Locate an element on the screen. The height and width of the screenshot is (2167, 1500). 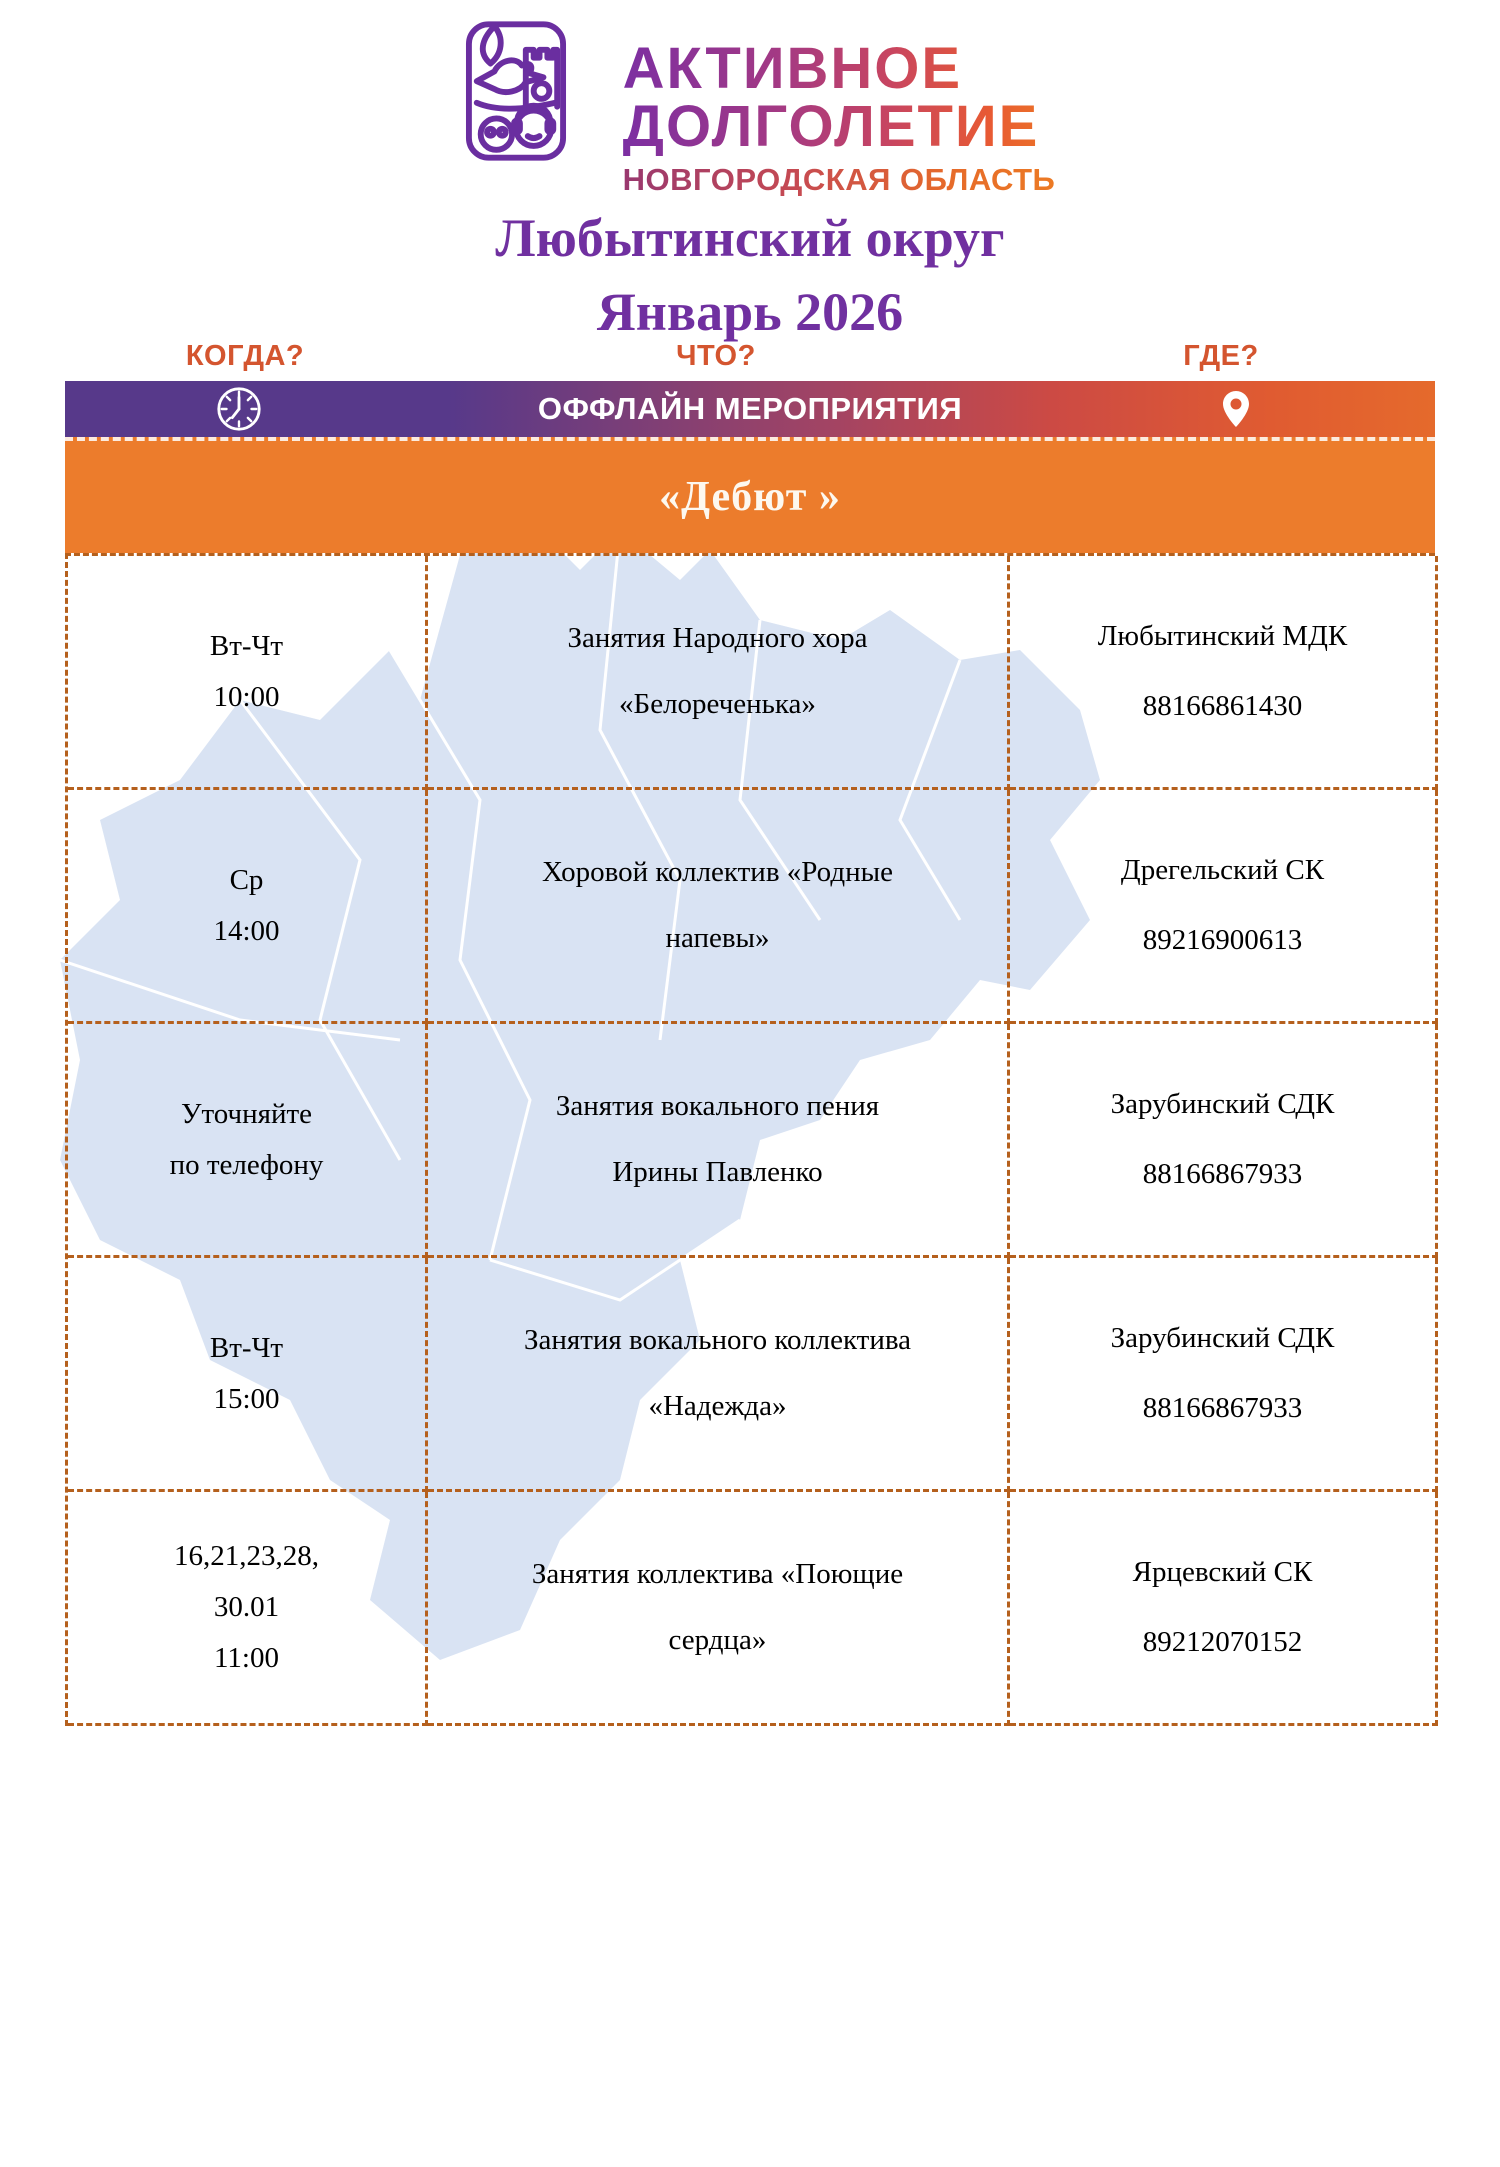
cell-where: Любытинский МДК 88166861430 is located at coordinates (1224, 673).